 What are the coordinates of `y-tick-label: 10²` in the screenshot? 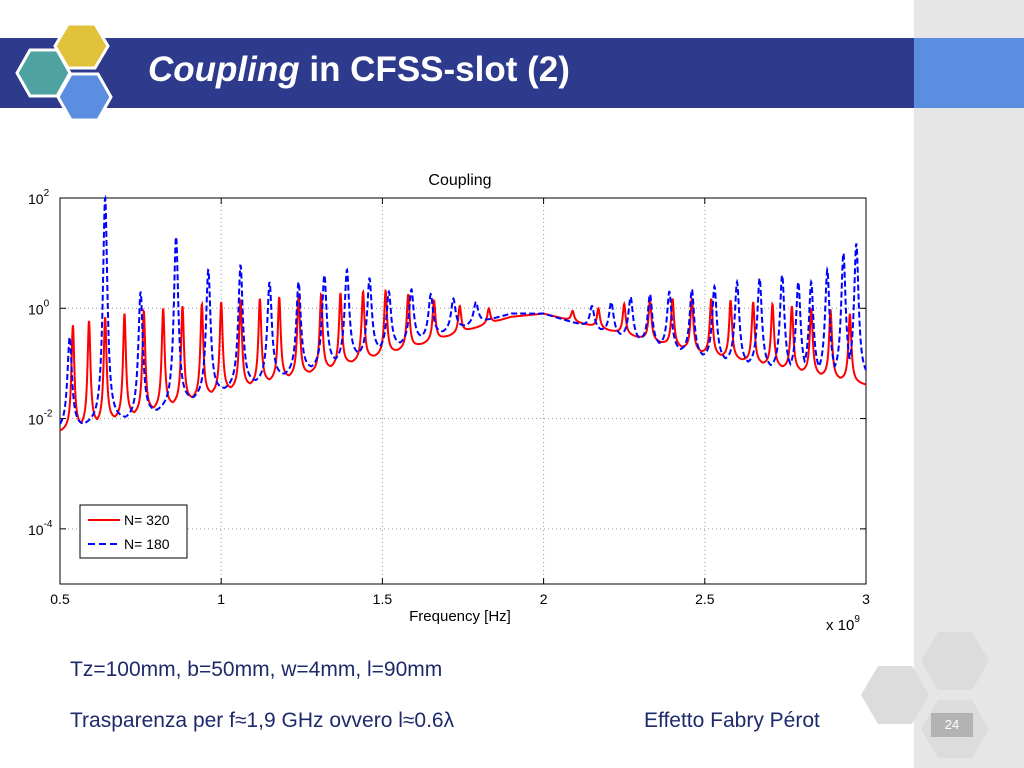 It's located at (39, 197).